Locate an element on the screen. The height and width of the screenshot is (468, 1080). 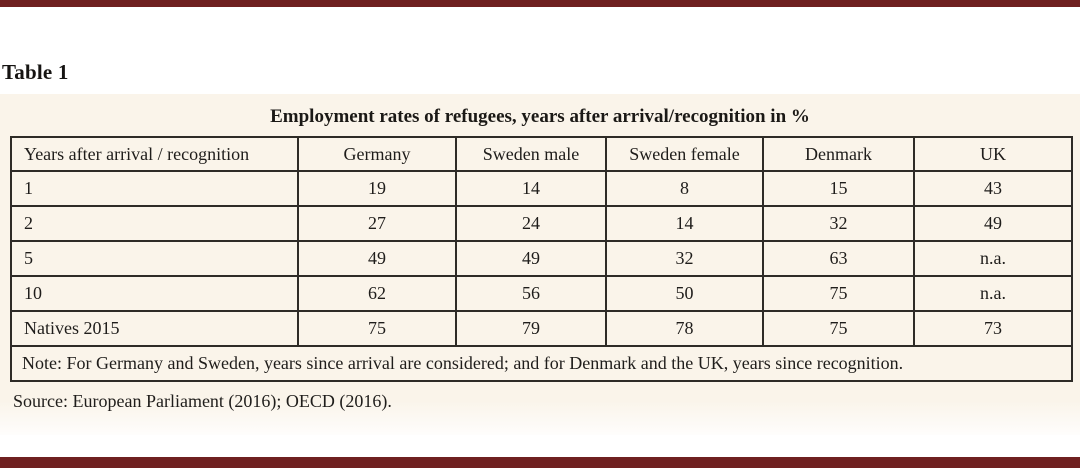
cell-year: 5 is located at coordinates (154, 258).